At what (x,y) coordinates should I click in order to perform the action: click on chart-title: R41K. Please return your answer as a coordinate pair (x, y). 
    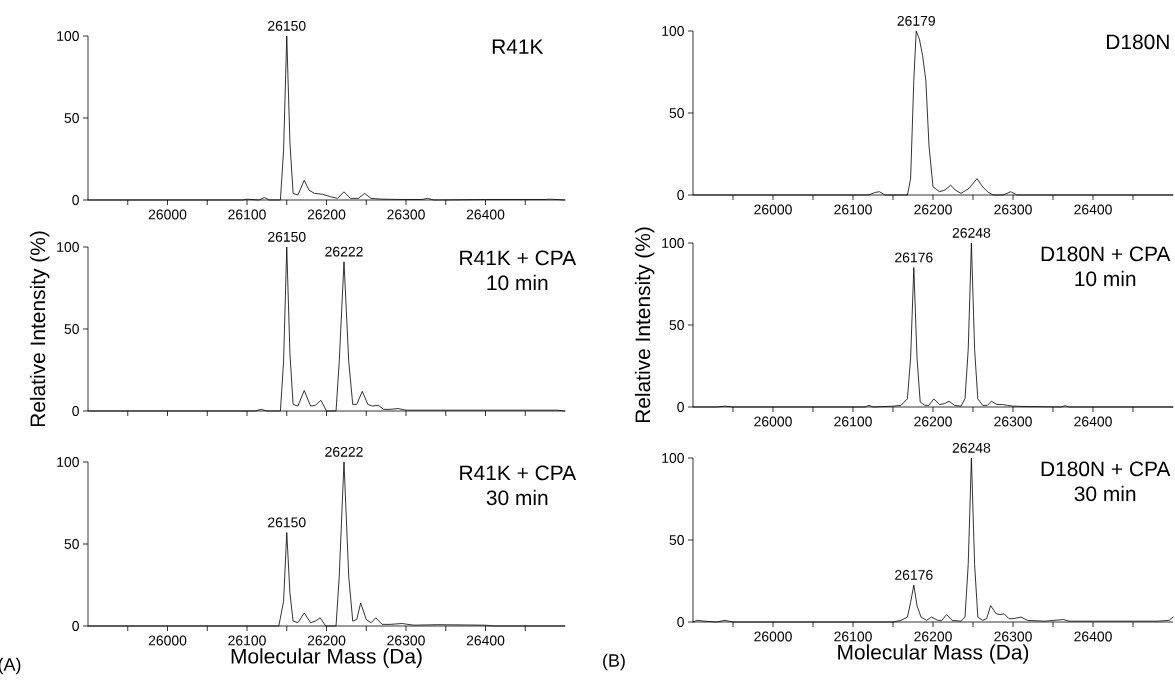
    Looking at the image, I should click on (518, 46).